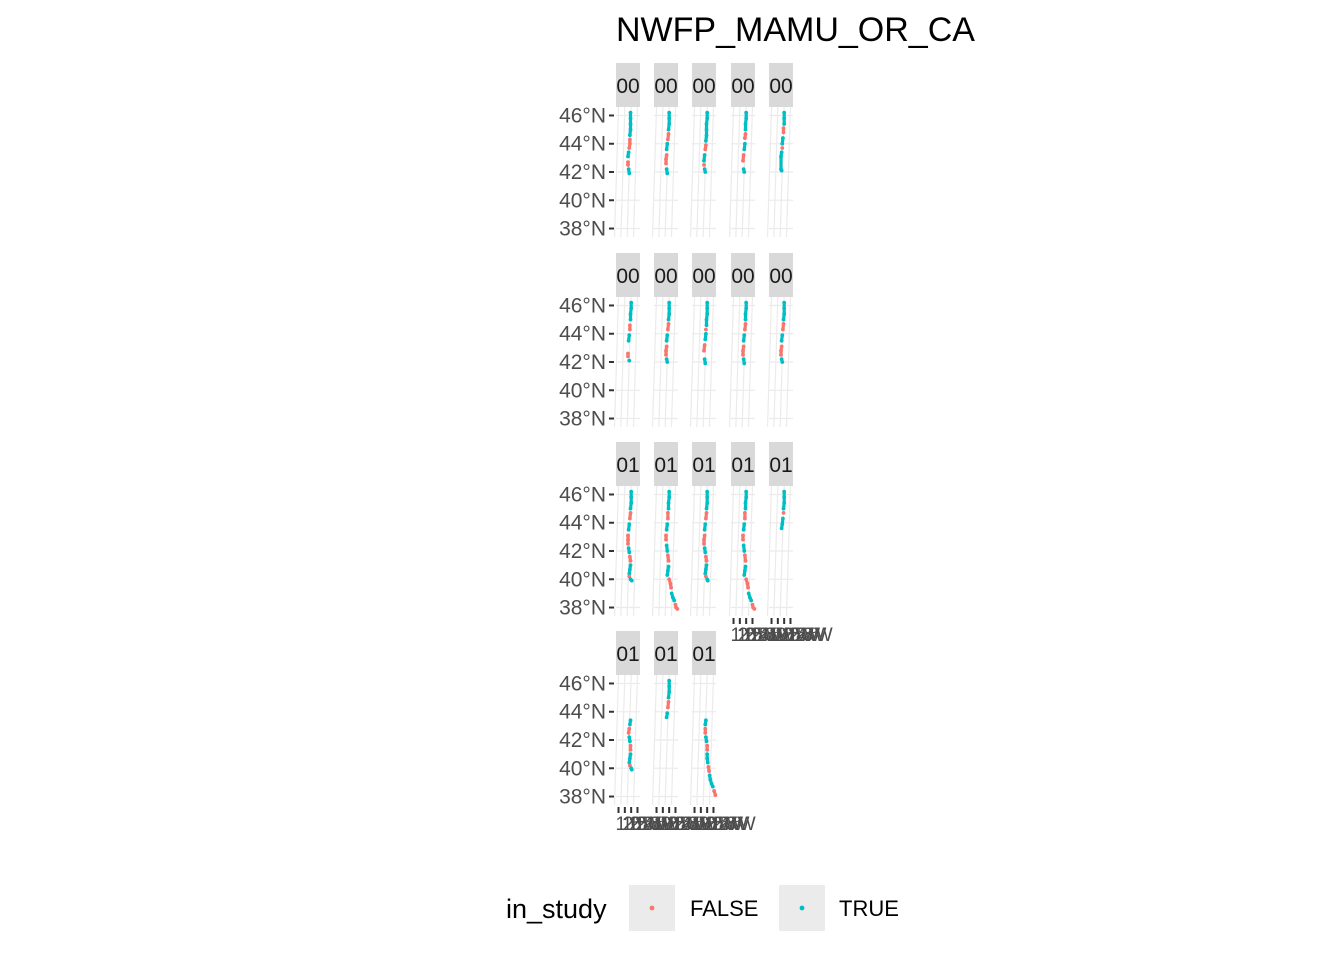 This screenshot has height=960, width=1344. What do you see at coordinates (726, 824) in the screenshot?
I see `x-tick-label: 124°W` at bounding box center [726, 824].